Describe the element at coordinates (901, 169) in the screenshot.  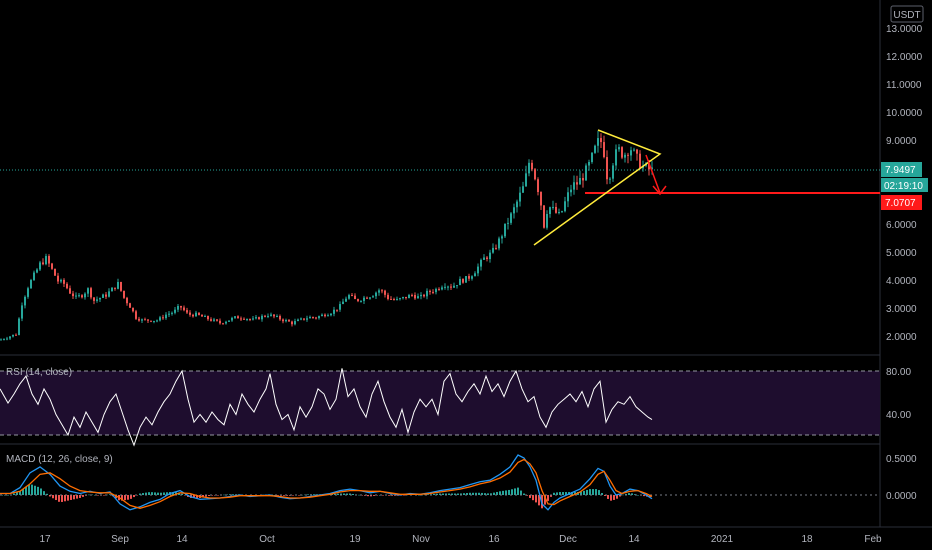
I see `last-price-tag` at that location.